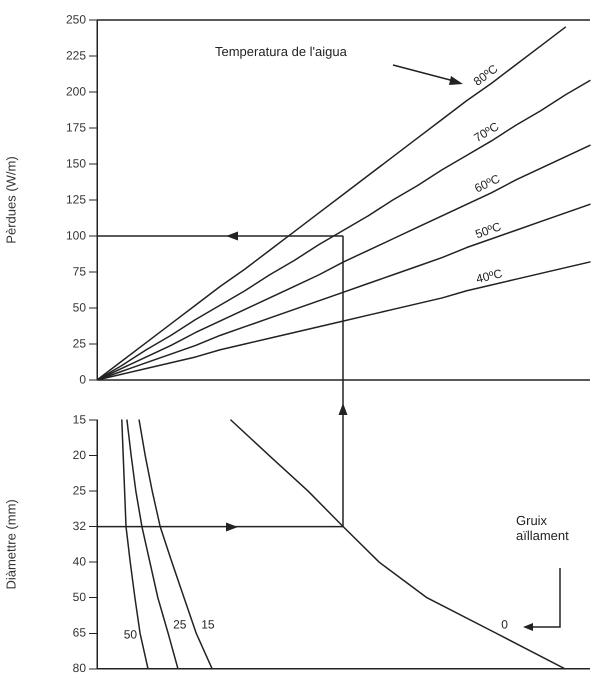 The image size is (596, 679). I want to click on series-label: 25, so click(180, 625).